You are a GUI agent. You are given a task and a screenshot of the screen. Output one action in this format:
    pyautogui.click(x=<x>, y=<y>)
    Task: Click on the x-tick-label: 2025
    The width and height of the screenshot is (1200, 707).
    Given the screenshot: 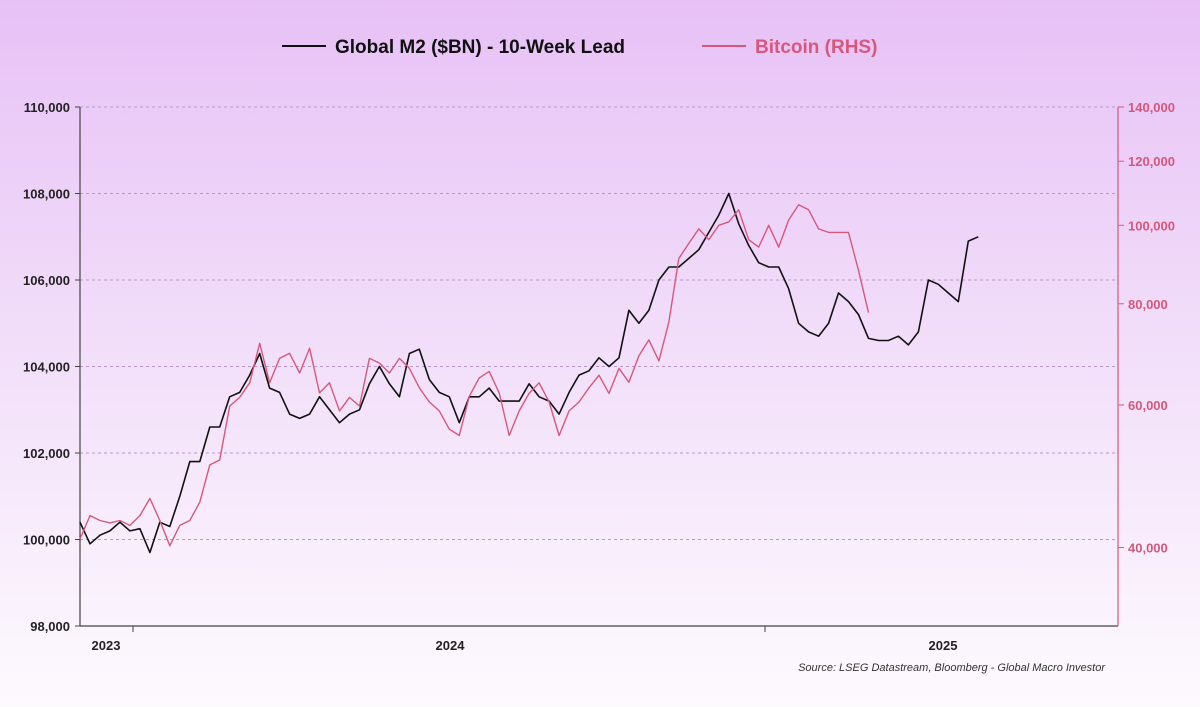 What is the action you would take?
    pyautogui.click(x=943, y=645)
    